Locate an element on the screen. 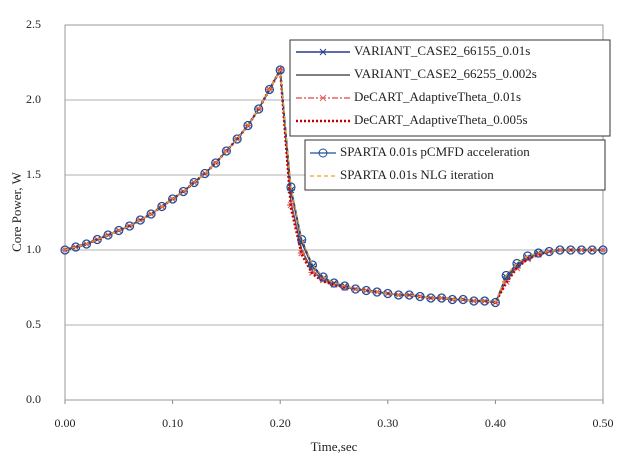 This screenshot has width=622, height=464. x-tick-label: 0.00 is located at coordinates (65, 423).